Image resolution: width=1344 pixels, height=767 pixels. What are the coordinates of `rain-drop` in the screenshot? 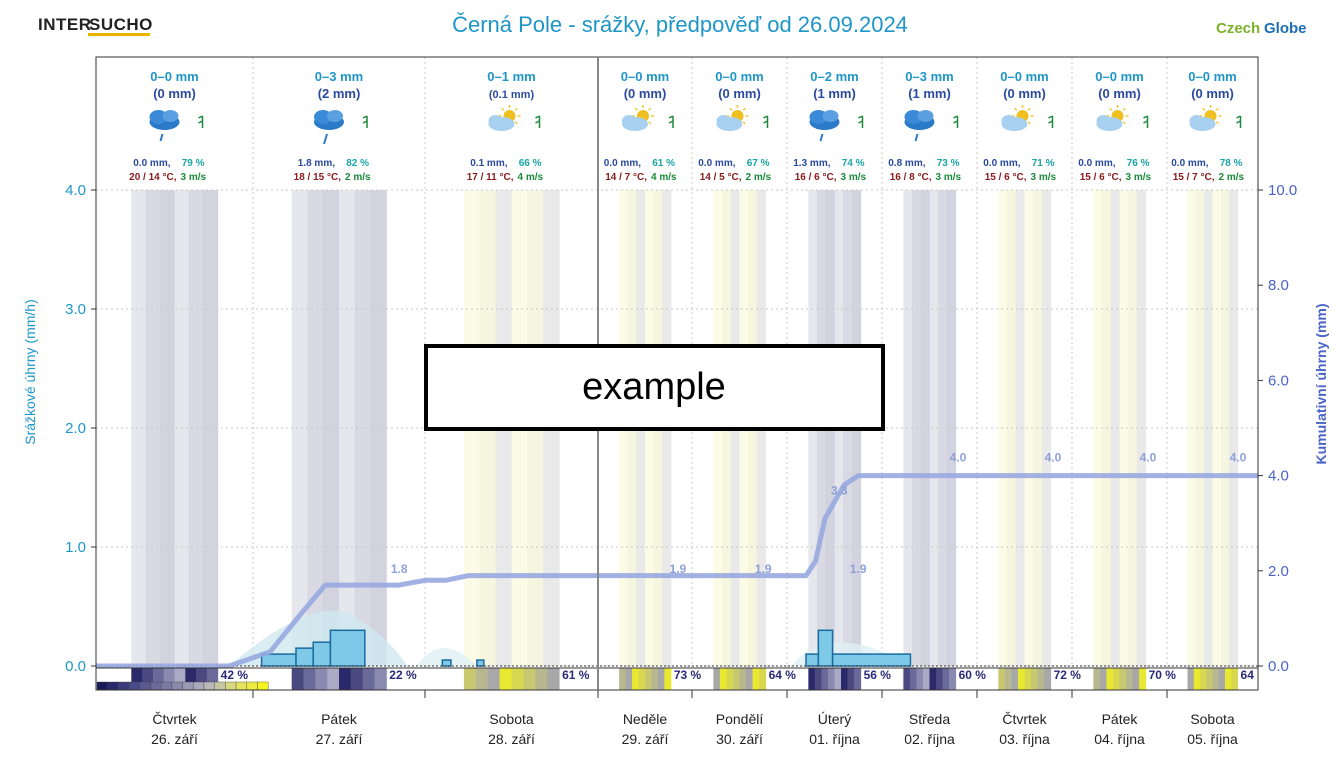 It's located at (821, 137).